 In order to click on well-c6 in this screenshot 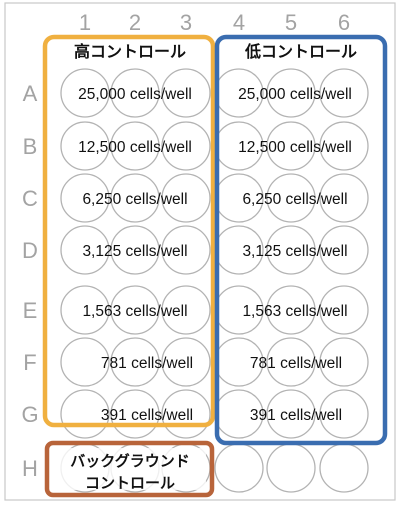, I will do `click(344, 198)`.